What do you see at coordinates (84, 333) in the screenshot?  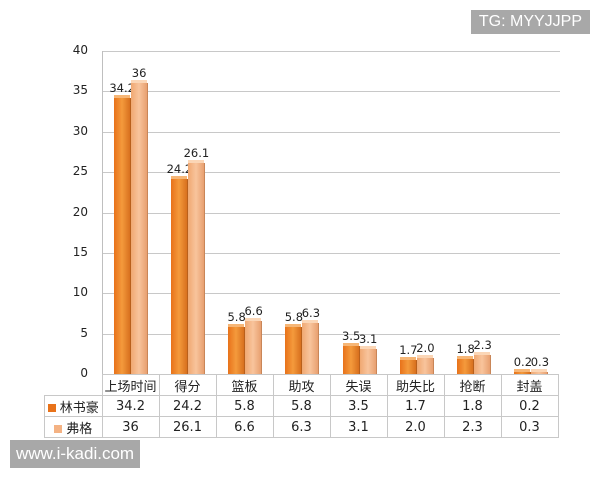 I see `y-tick-label: 5` at bounding box center [84, 333].